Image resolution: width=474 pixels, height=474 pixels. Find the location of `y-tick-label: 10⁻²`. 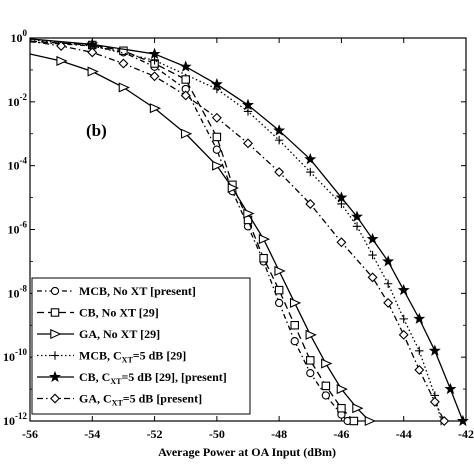

y-tick-label: 10⁻² is located at coordinates (18, 100).